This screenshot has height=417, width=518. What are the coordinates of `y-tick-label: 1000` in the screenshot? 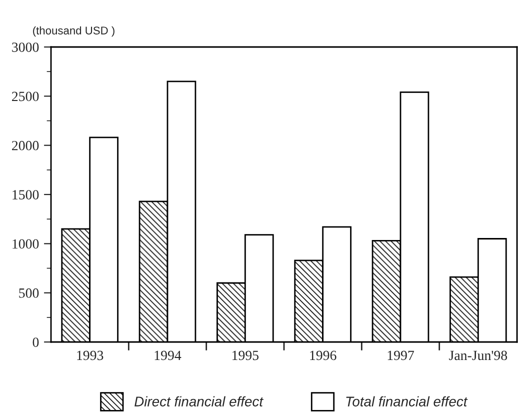 It's located at (25, 244).